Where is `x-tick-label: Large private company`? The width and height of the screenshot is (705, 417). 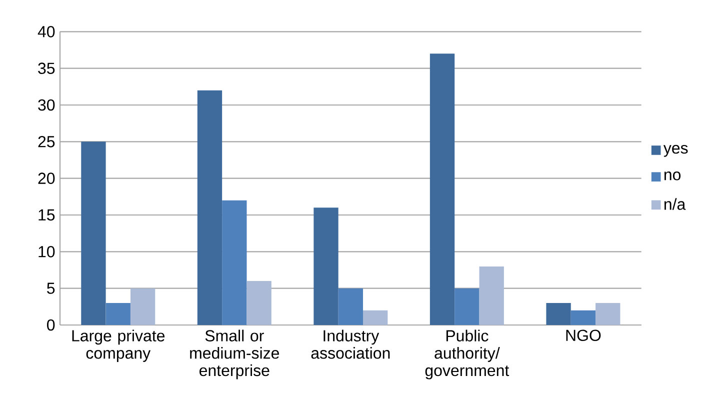
x-tick-label: Large private company is located at coordinates (118, 346).